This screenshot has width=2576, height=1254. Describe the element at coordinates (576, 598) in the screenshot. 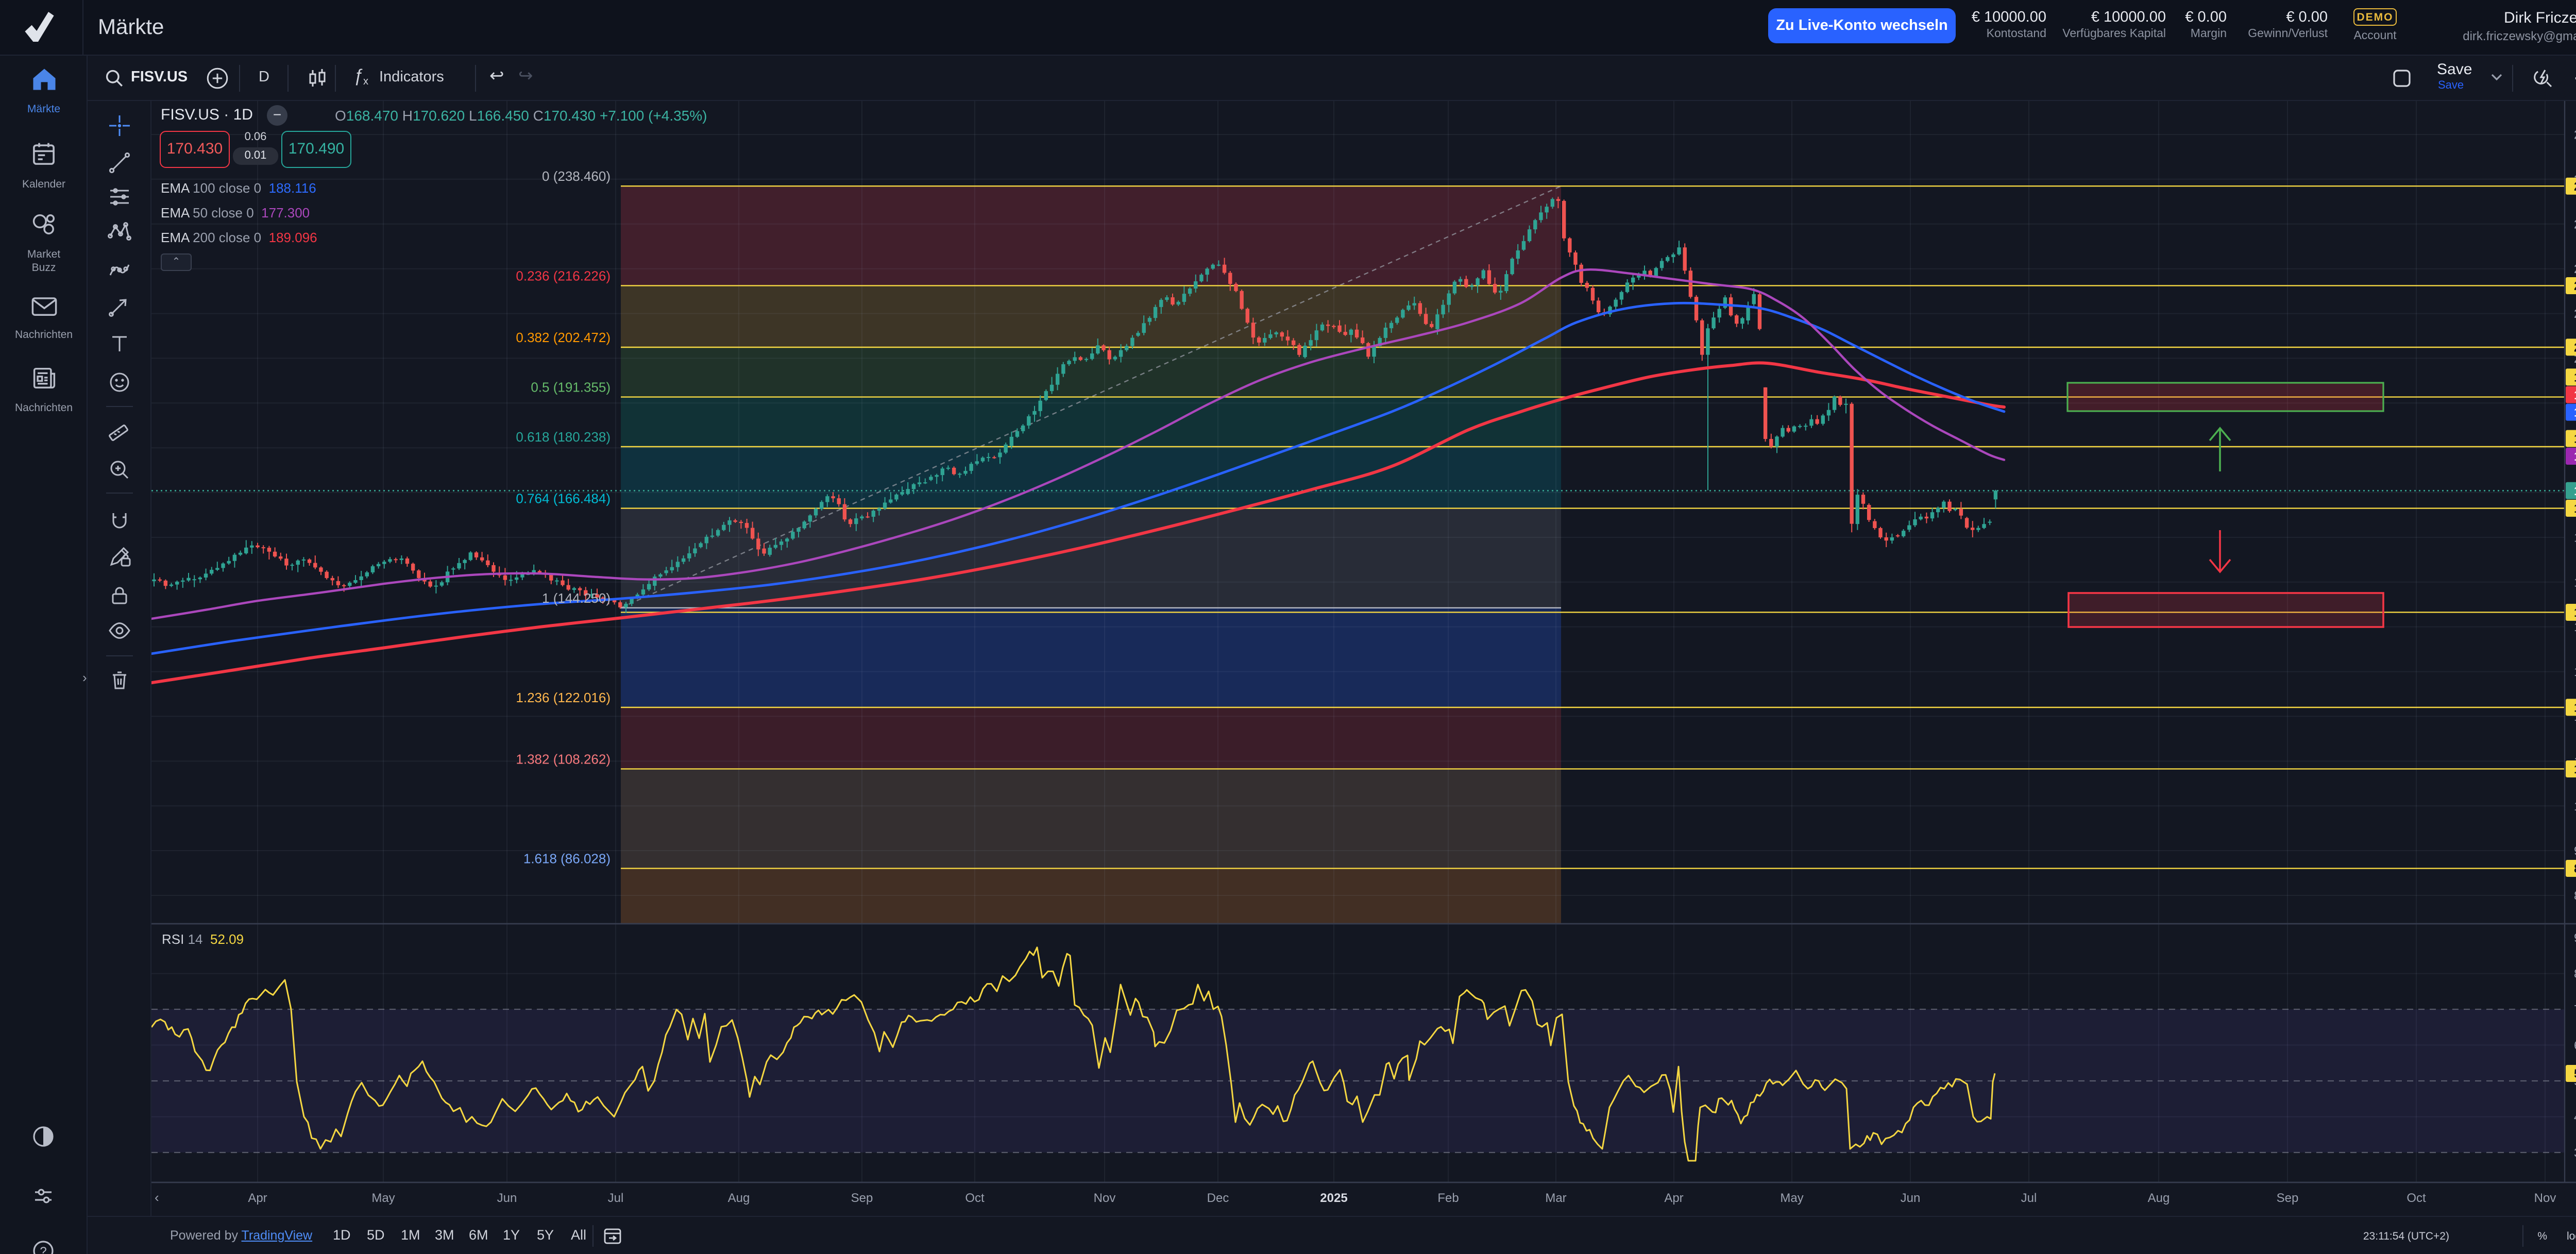

I see `svg-text: 1 (144.250)` at that location.